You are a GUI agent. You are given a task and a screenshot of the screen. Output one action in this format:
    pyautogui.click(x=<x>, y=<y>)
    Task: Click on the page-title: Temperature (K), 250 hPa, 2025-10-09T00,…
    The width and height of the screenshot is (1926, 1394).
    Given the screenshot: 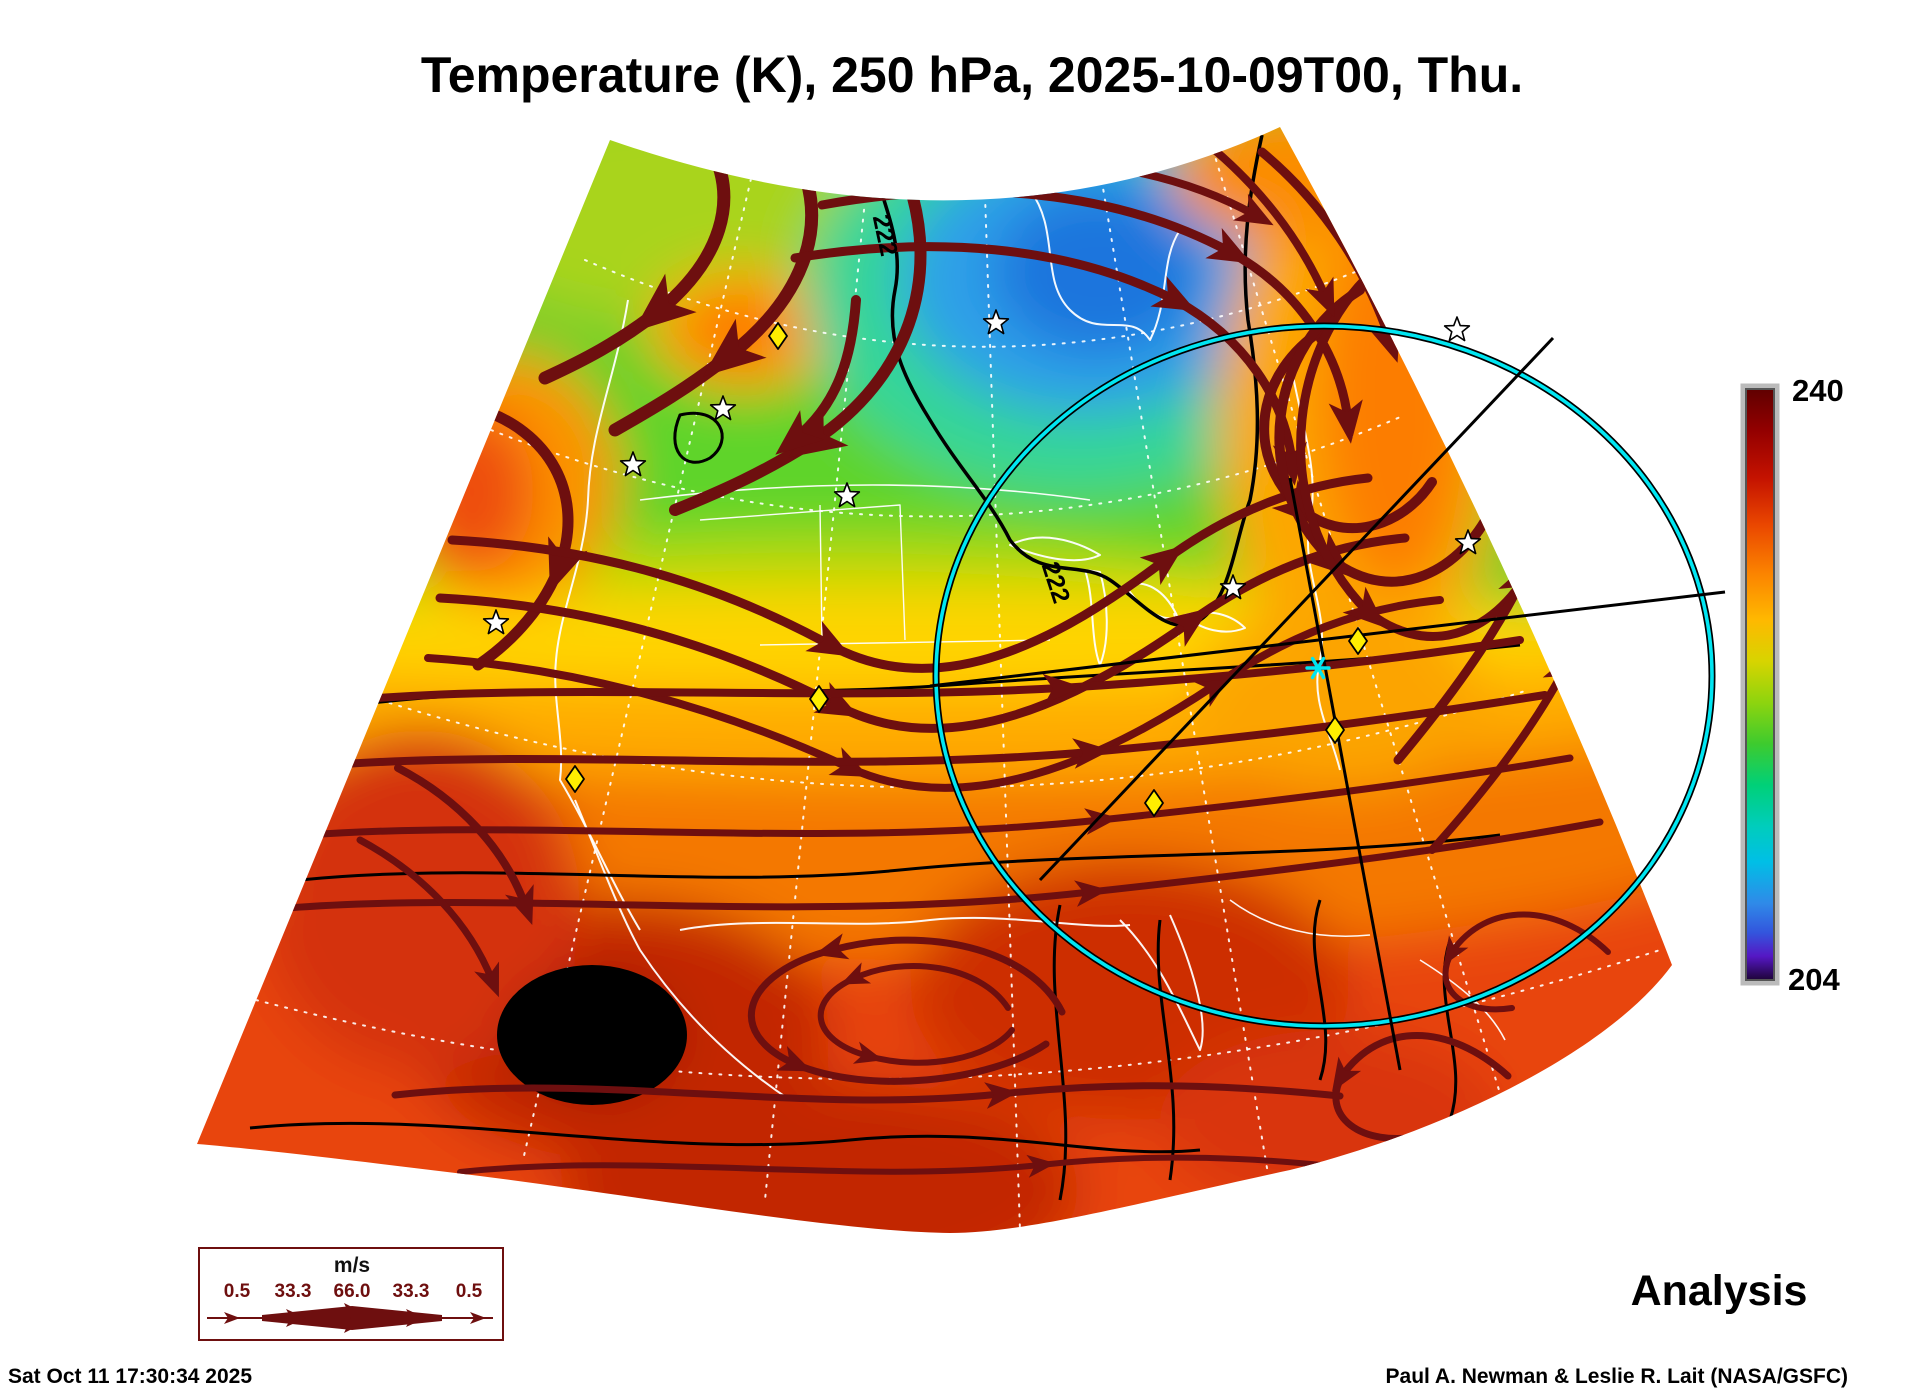 What is the action you would take?
    pyautogui.click(x=972, y=75)
    